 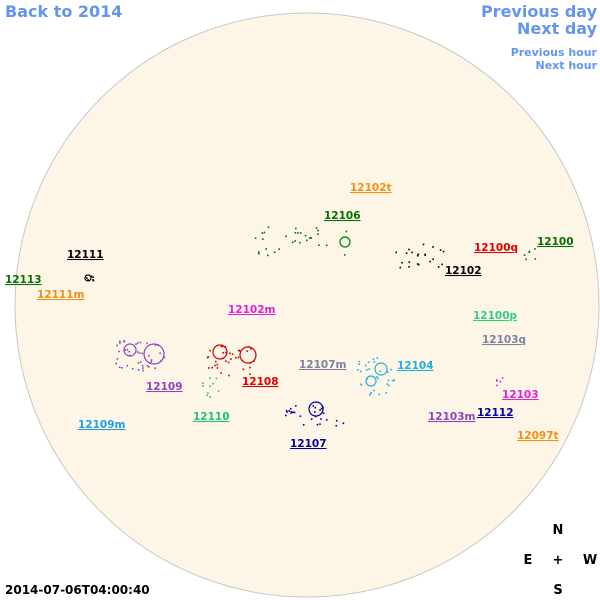 What do you see at coordinates (63, 11) in the screenshot?
I see `back-link: Back to 2014` at bounding box center [63, 11].